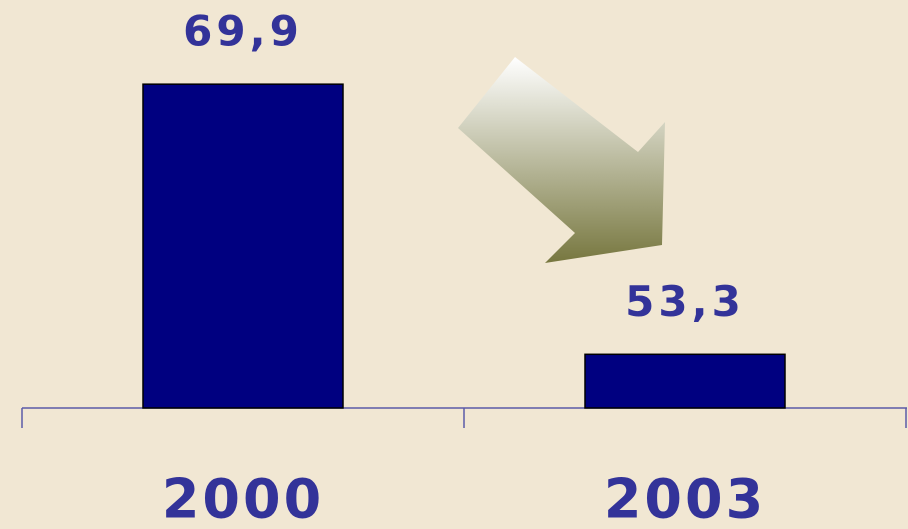 Image resolution: width=908 pixels, height=529 pixels. Describe the element at coordinates (561, 160) in the screenshot. I see `trend-arrow` at that location.